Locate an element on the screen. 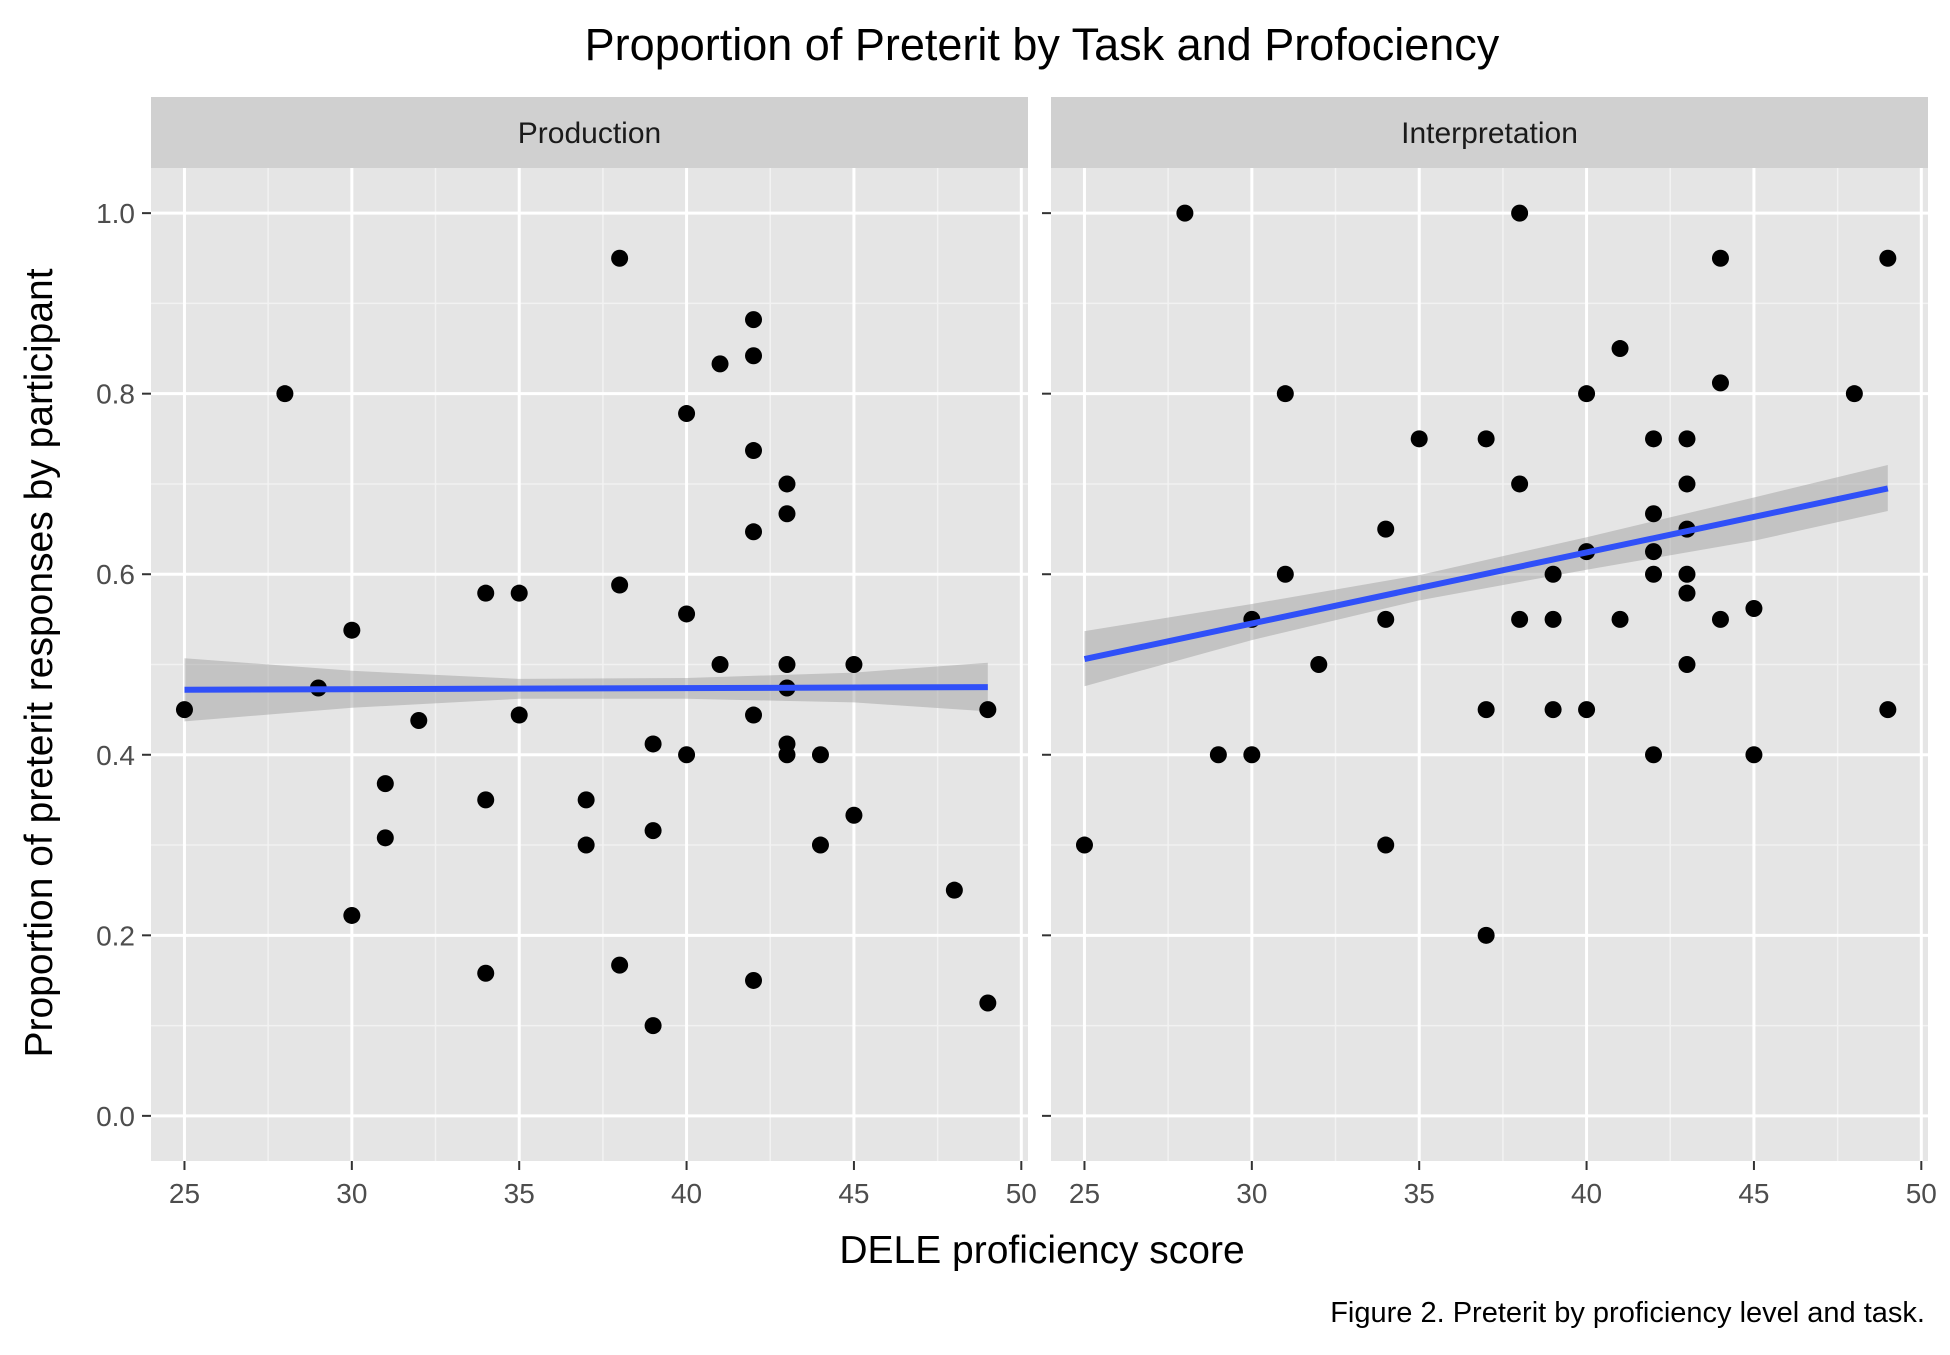 This screenshot has width=1950, height=1355. x-axis-label: DELE proficiency score is located at coordinates (1041, 1250).